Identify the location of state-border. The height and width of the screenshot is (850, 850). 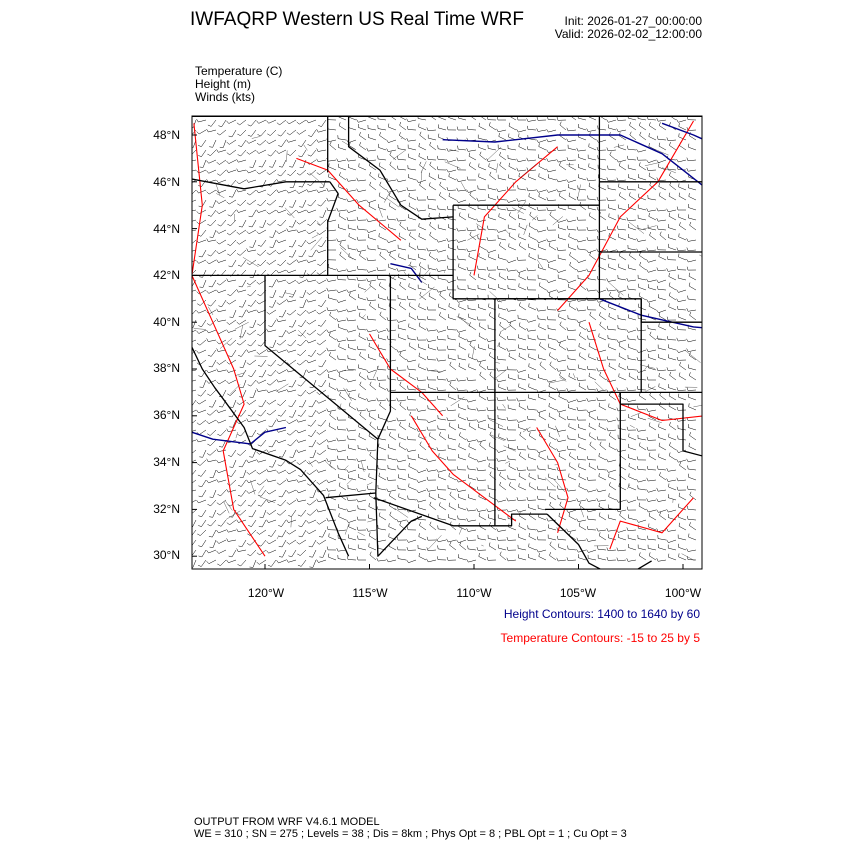
(599, 541).